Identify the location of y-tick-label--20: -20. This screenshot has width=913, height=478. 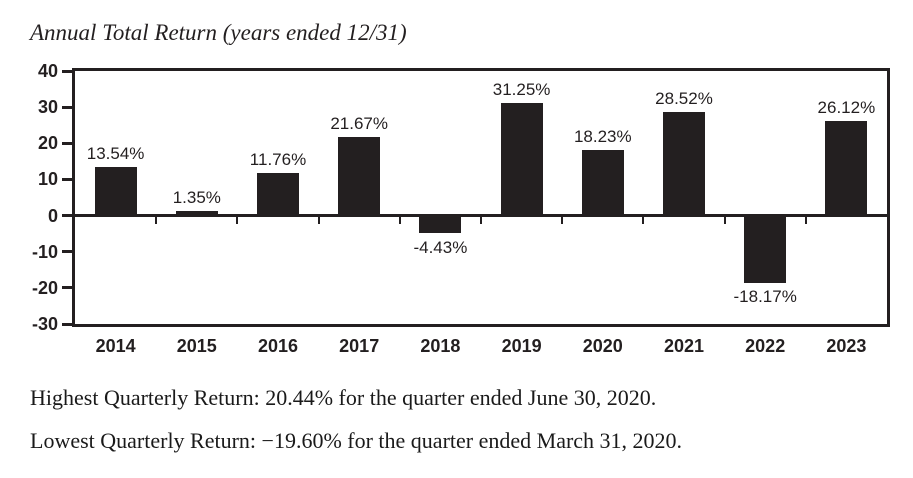
(44, 287).